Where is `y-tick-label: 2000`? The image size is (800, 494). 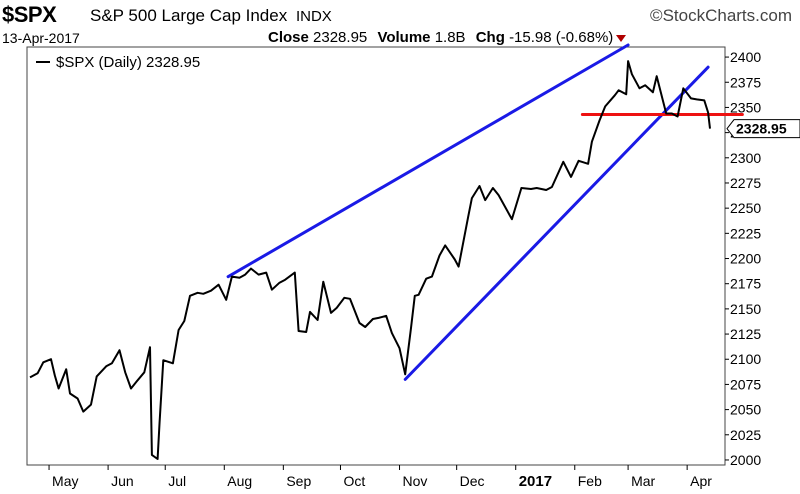 y-tick-label: 2000 is located at coordinates (745, 460).